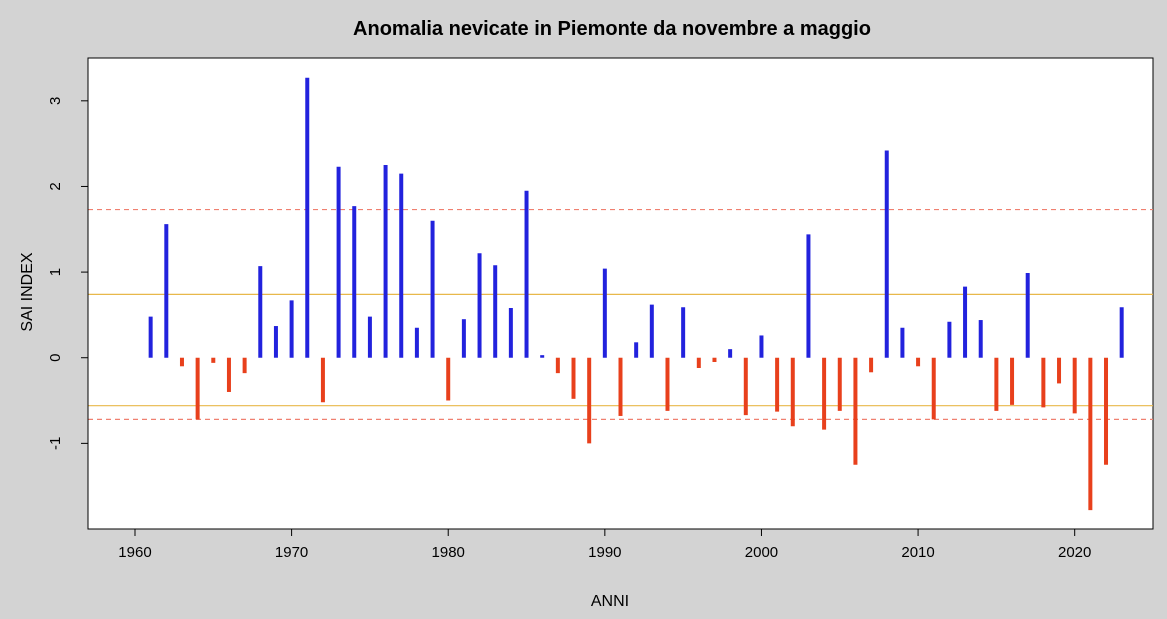 This screenshot has height=619, width=1167. Describe the element at coordinates (604, 552) in the screenshot. I see `x-tick-label: 1990` at that location.